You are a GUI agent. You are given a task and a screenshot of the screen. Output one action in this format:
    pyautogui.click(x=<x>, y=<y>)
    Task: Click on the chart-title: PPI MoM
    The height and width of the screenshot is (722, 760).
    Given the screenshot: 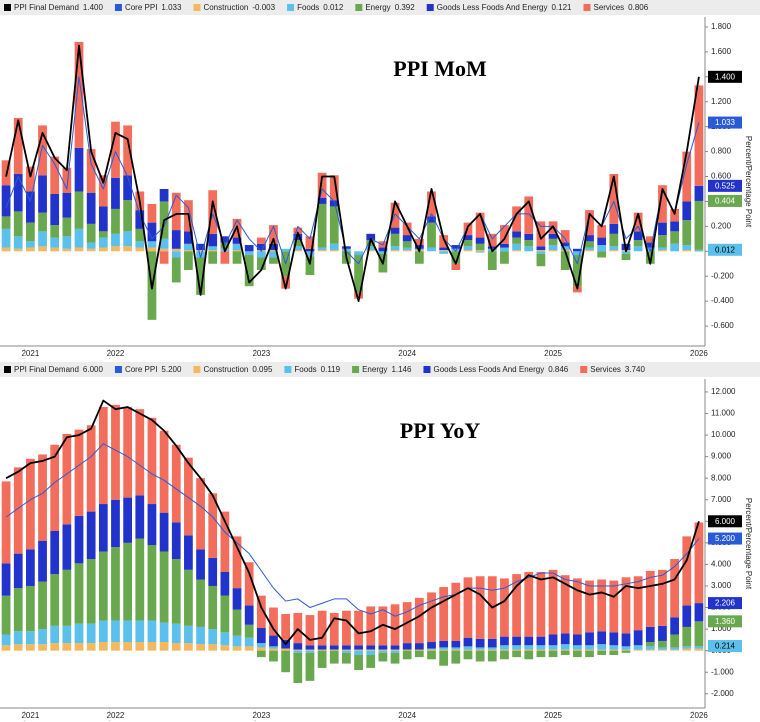 What is the action you would take?
    pyautogui.click(x=440, y=68)
    